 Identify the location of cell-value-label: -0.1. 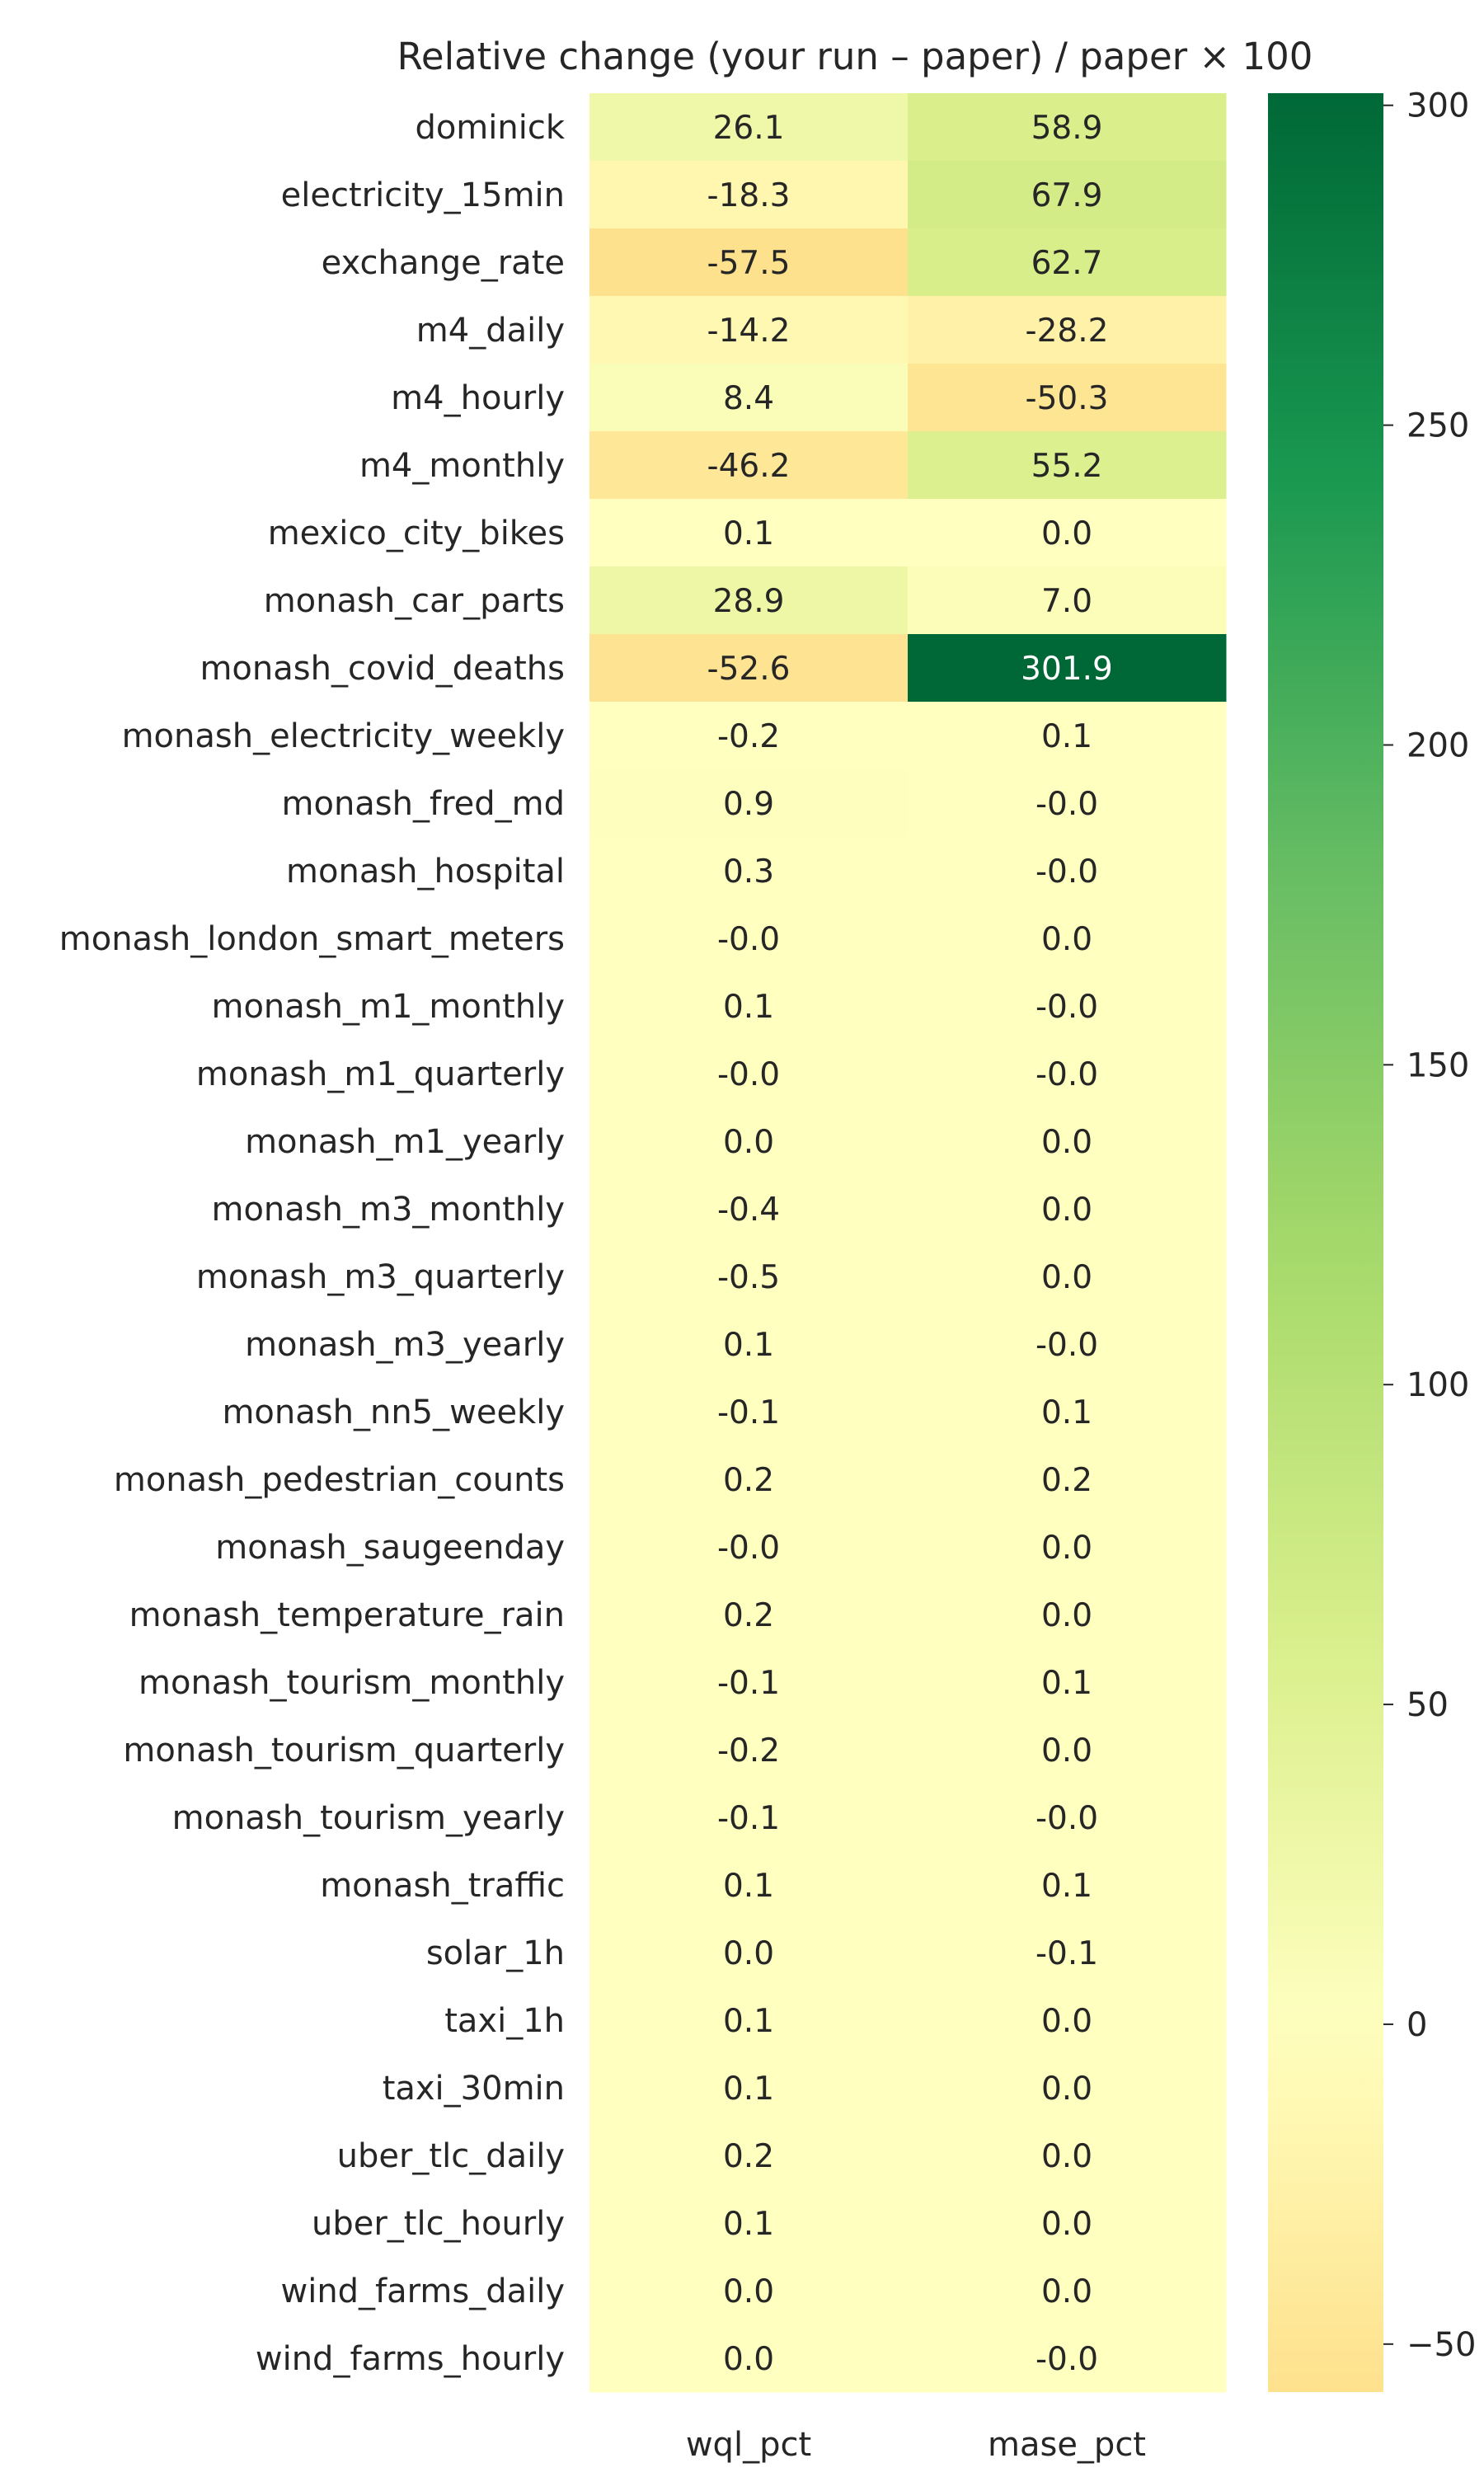
(1067, 1953).